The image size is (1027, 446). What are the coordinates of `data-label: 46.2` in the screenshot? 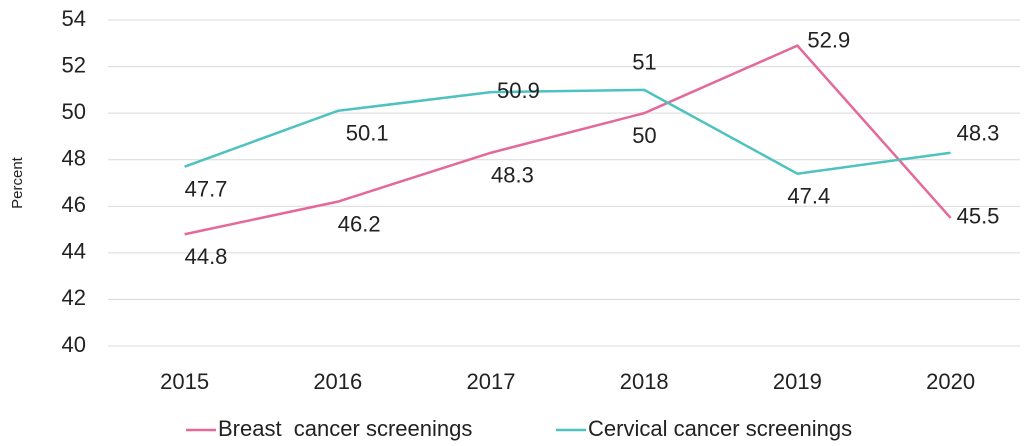 It's located at (359, 223).